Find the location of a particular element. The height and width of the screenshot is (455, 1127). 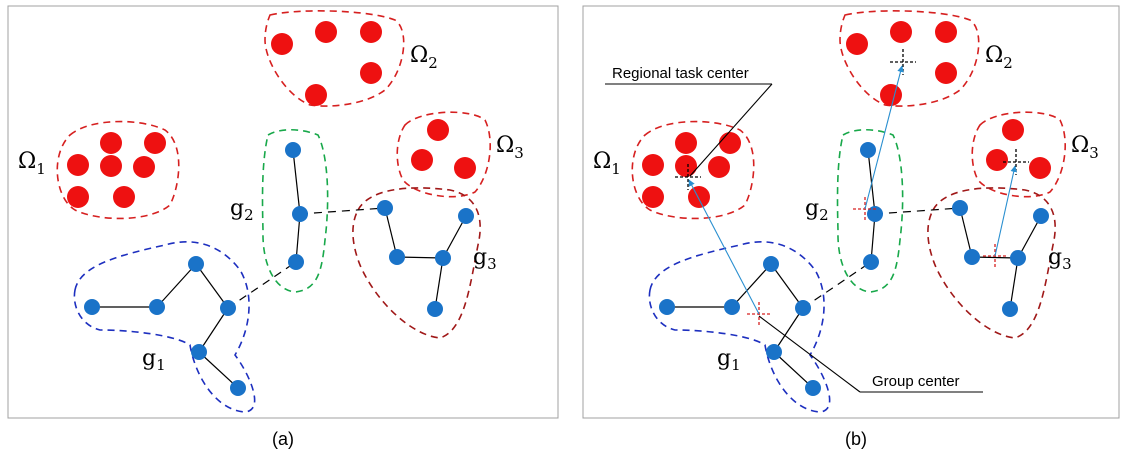

omega2-boundary is located at coordinates (909, 58).